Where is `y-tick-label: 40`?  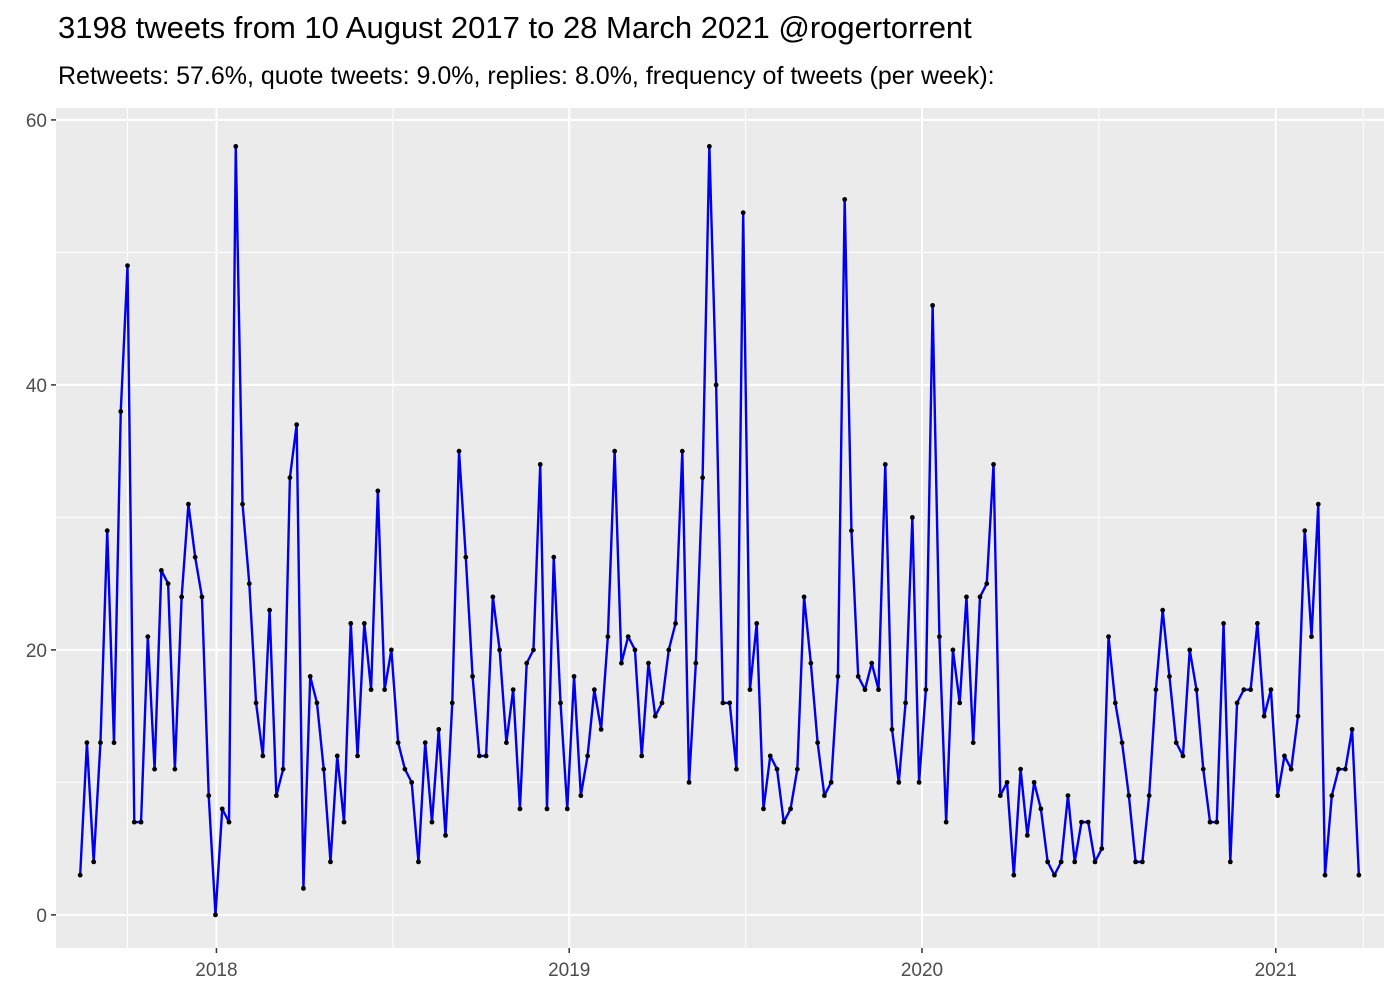
y-tick-label: 40 is located at coordinates (36, 386).